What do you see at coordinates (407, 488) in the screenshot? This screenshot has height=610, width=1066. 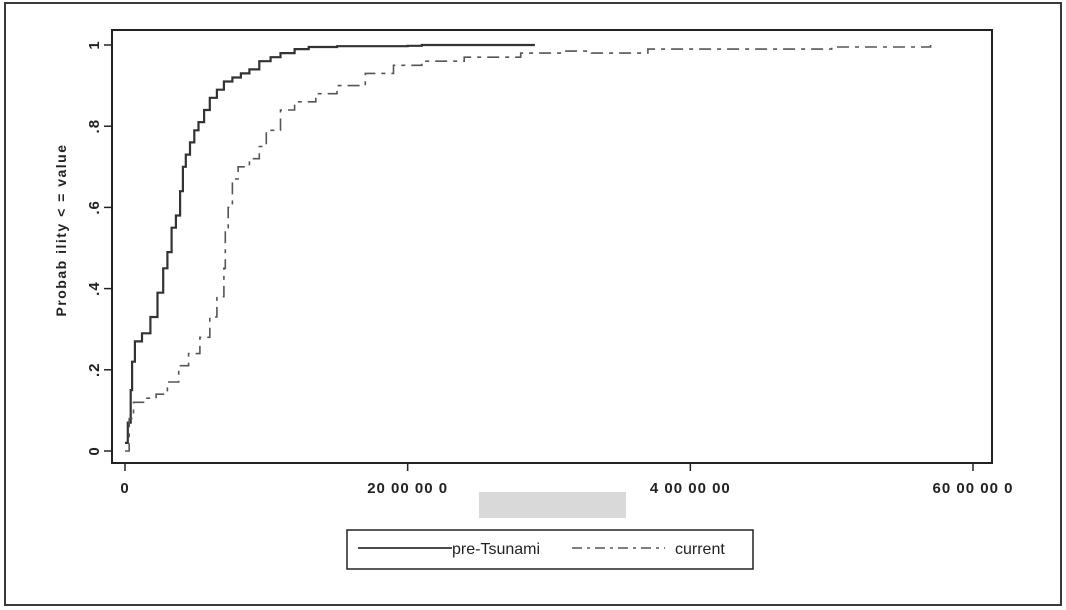 I see `x-tick-label: 20 00 00 0` at bounding box center [407, 488].